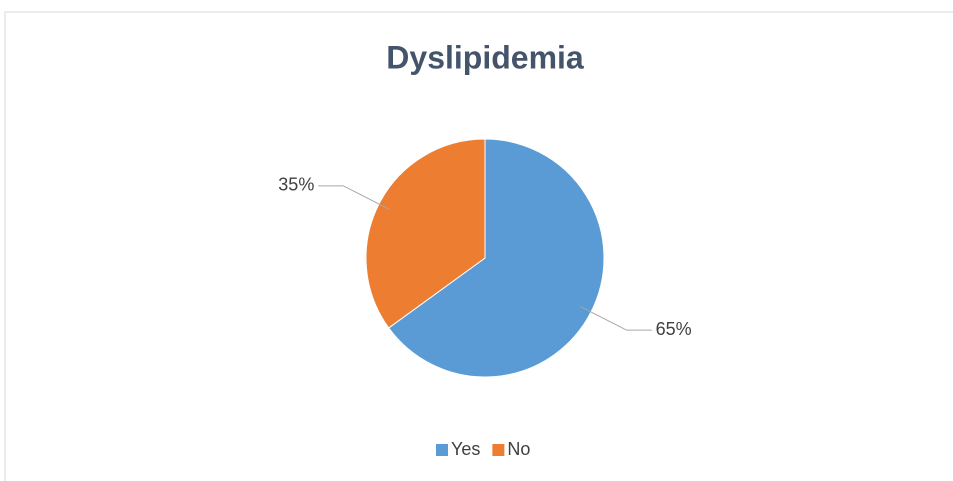 The width and height of the screenshot is (953, 481). Describe the element at coordinates (485, 57) in the screenshot. I see `chart-title: Dyslipidemia` at that location.